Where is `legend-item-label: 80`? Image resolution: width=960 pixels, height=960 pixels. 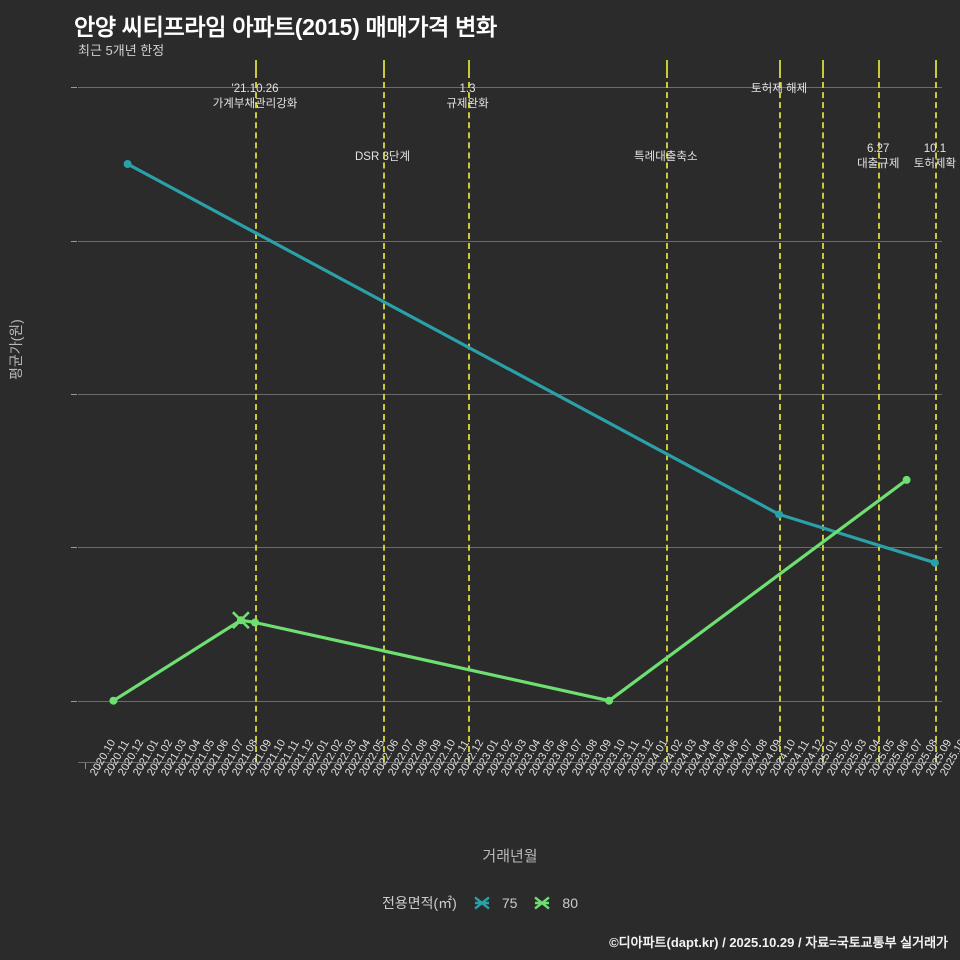
legend-item-label: 80 is located at coordinates (570, 903).